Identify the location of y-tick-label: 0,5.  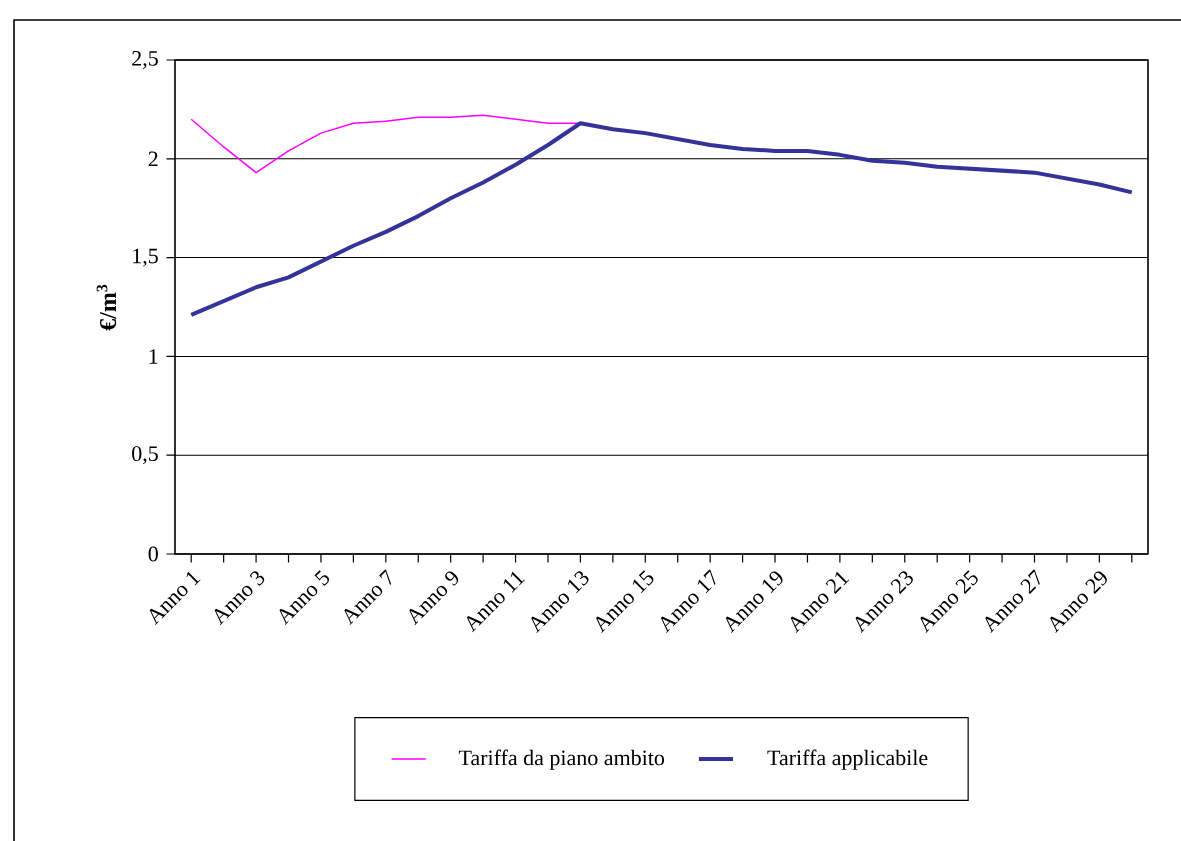
(145, 455).